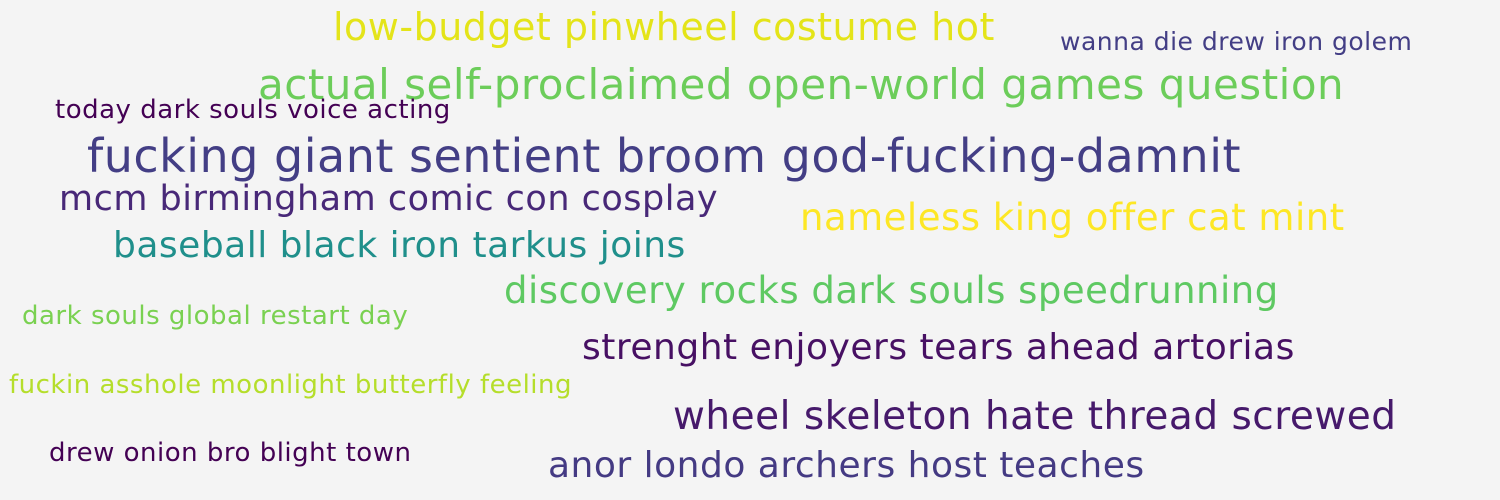 This screenshot has width=1500, height=500. What do you see at coordinates (389, 199) in the screenshot?
I see `phrase-mcm-birmingham: mcm birmingham comic con cosplay` at bounding box center [389, 199].